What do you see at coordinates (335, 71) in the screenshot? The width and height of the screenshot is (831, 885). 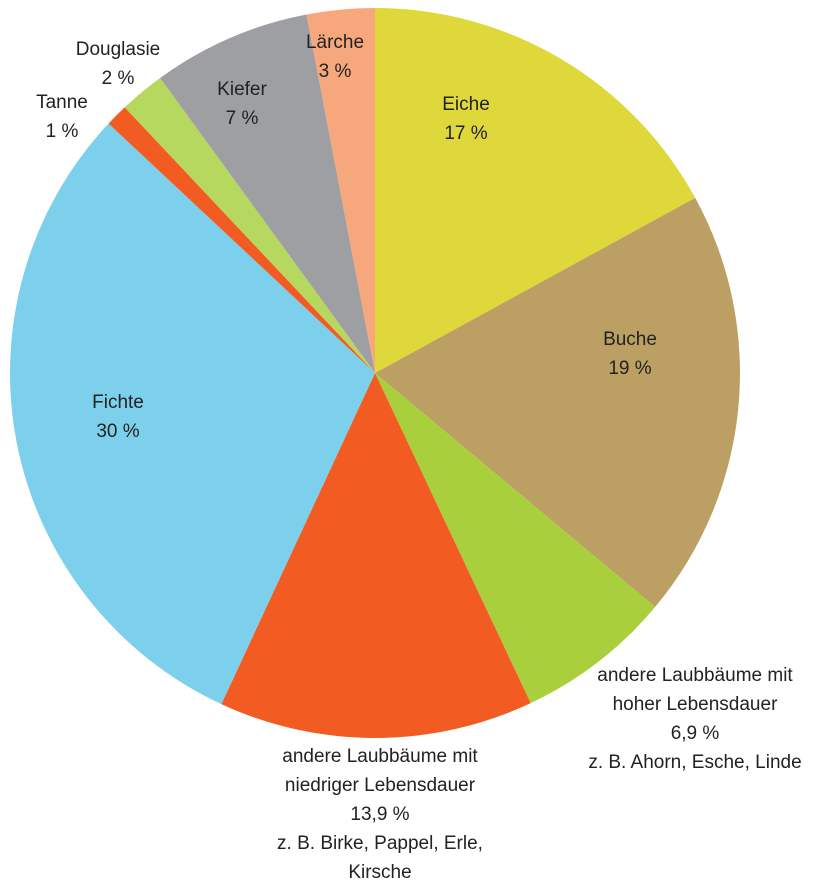 I see `value-label: 3 %` at bounding box center [335, 71].